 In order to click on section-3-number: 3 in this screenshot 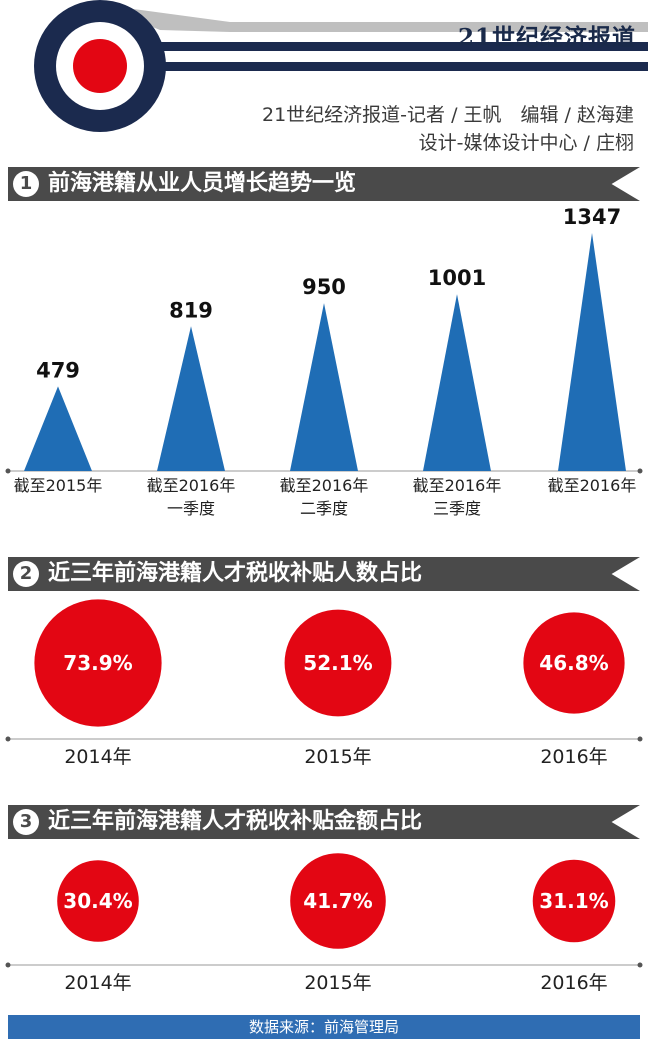, I will do `click(26, 822)`.